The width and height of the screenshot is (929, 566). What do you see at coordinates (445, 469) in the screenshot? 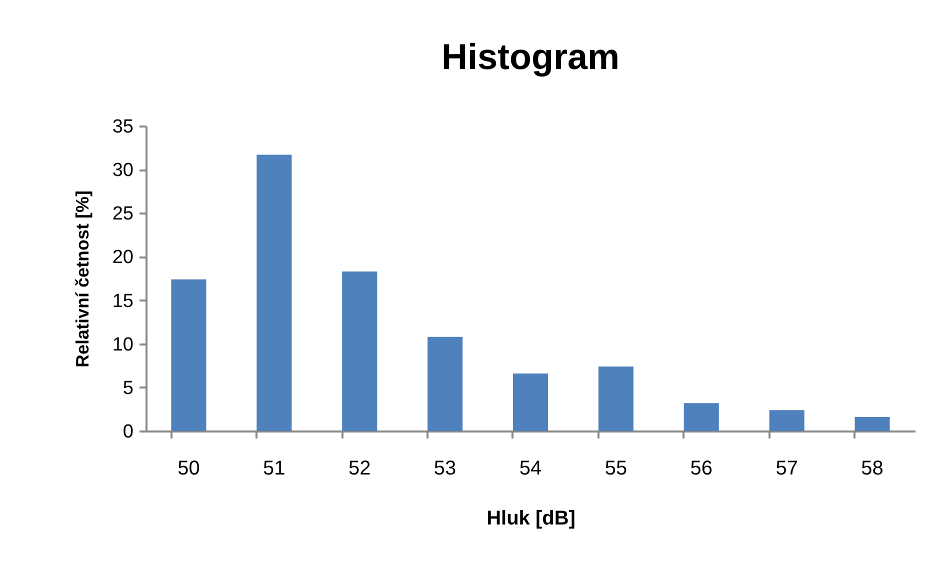
I see `x-tick-label: 53` at bounding box center [445, 469].